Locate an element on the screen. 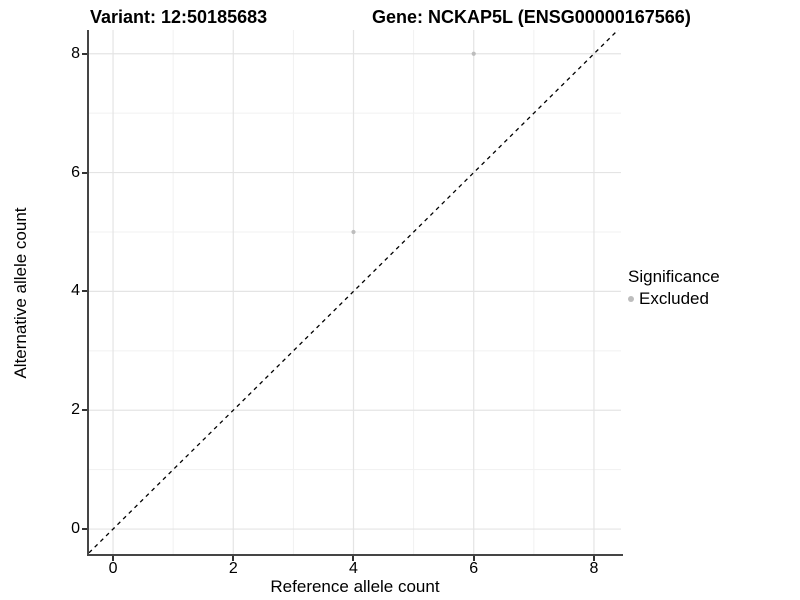 This screenshot has height=600, width=800. legend-entry-excluded: Excluded is located at coordinates (674, 298).